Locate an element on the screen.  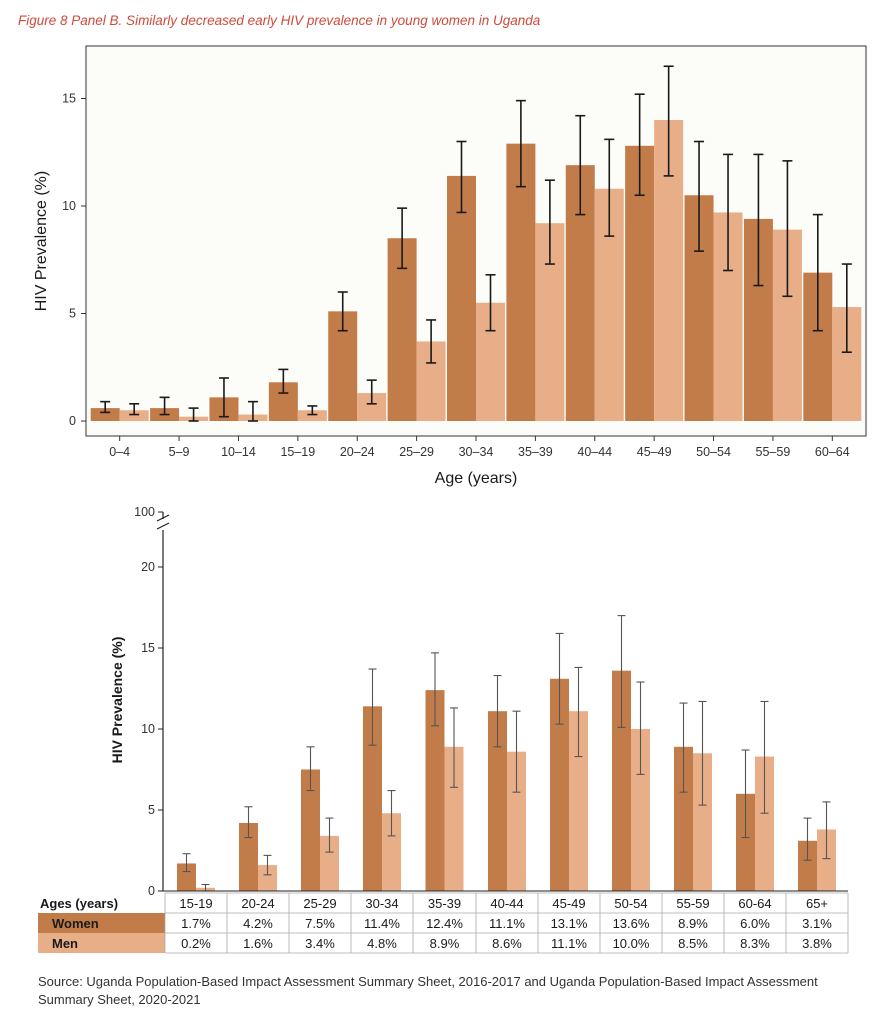
x-tick-label: 40–44 is located at coordinates (594, 452).